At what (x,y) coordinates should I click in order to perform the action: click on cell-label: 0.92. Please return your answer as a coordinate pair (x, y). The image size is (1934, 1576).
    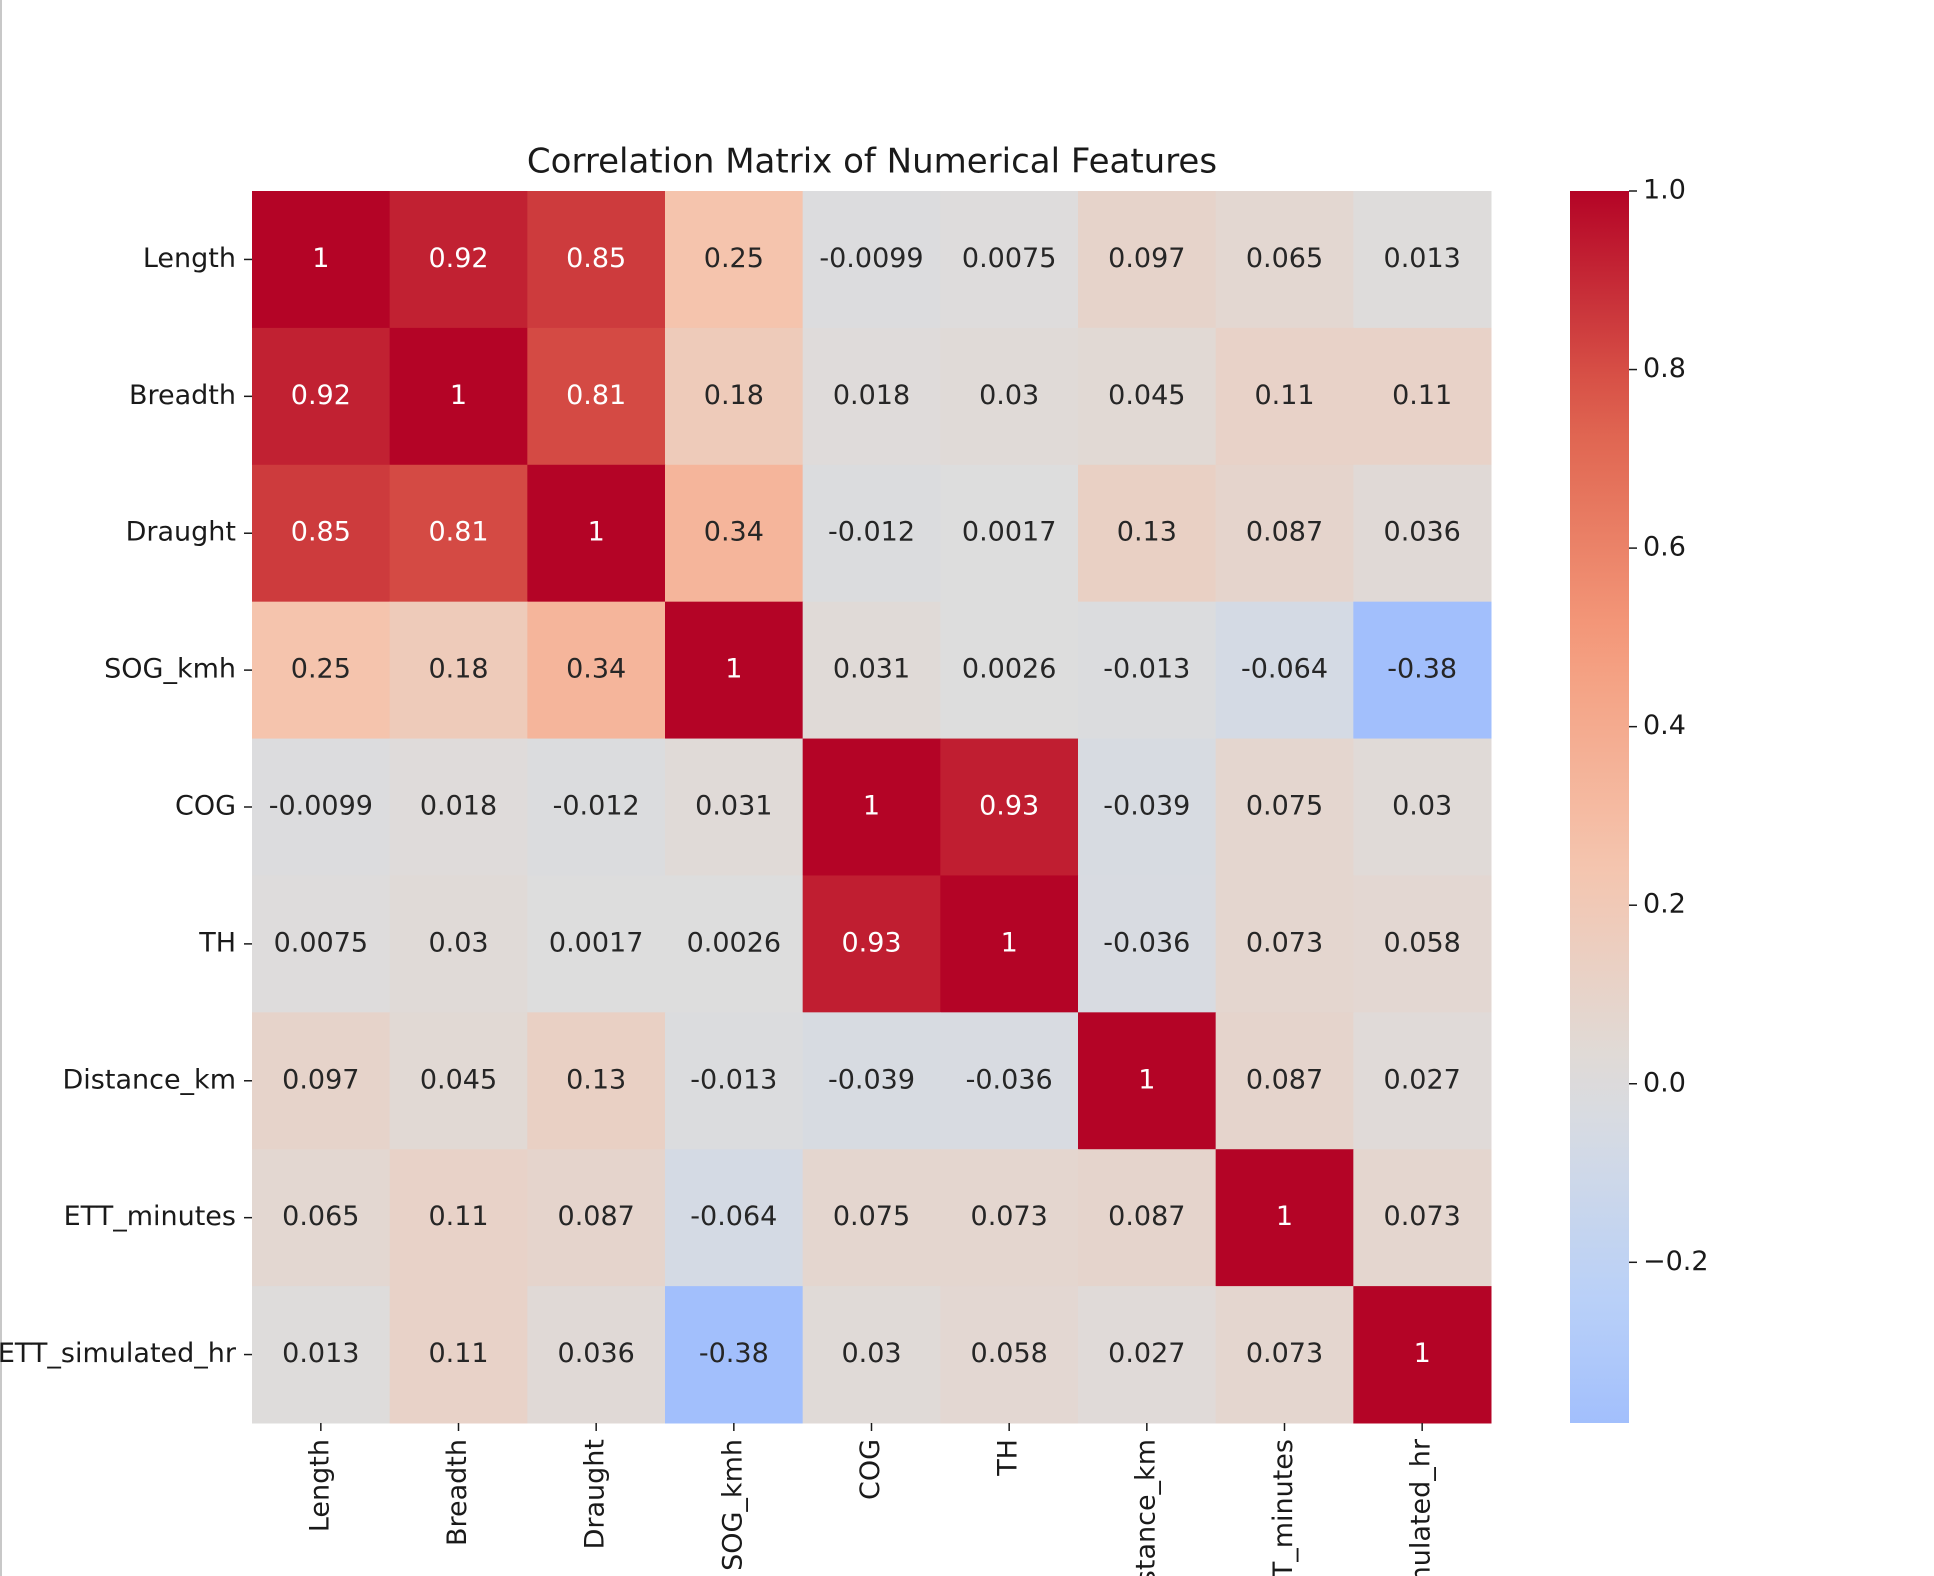
    Looking at the image, I should click on (321, 395).